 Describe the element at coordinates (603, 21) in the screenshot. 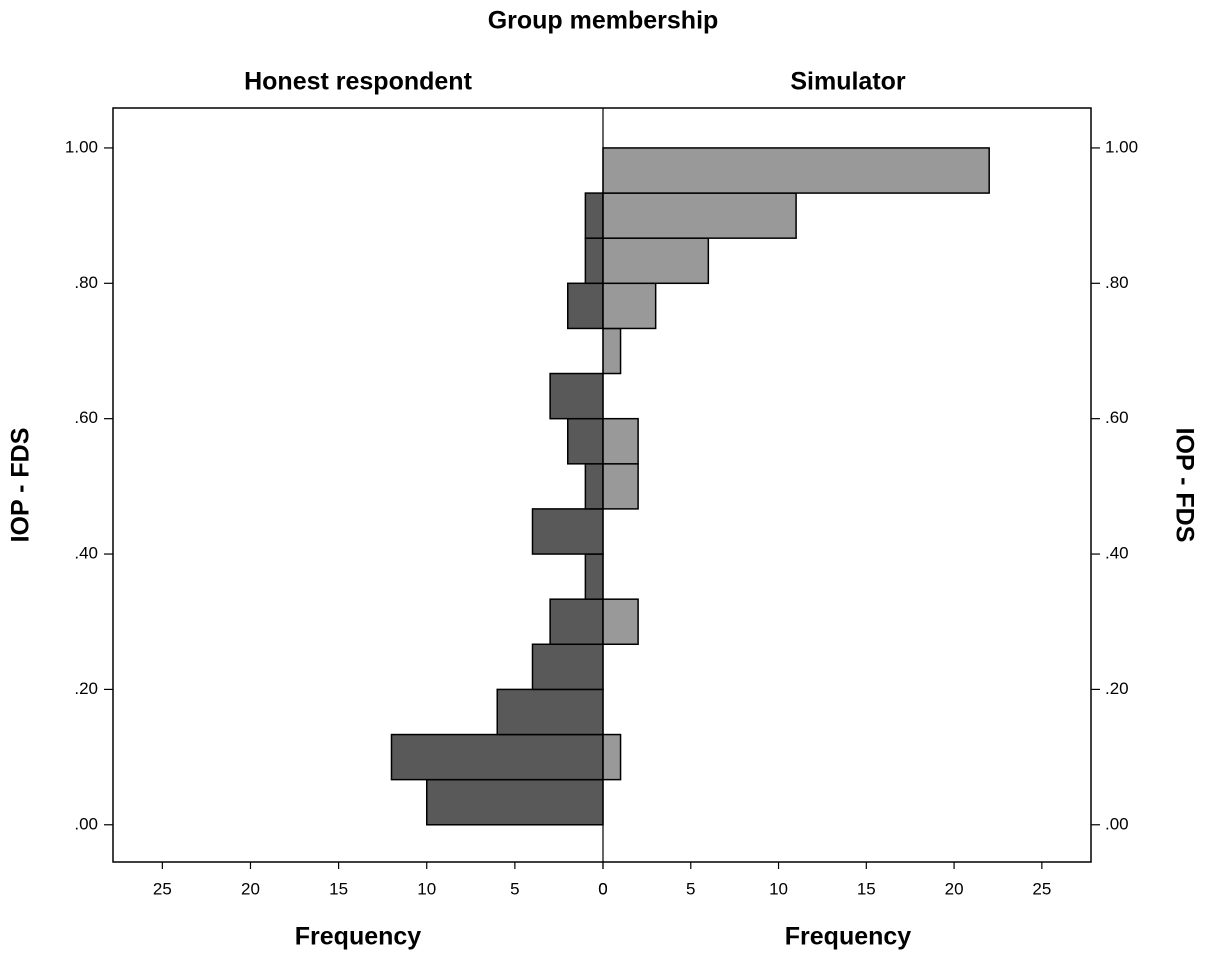

I see `chart-title: Group membership` at that location.